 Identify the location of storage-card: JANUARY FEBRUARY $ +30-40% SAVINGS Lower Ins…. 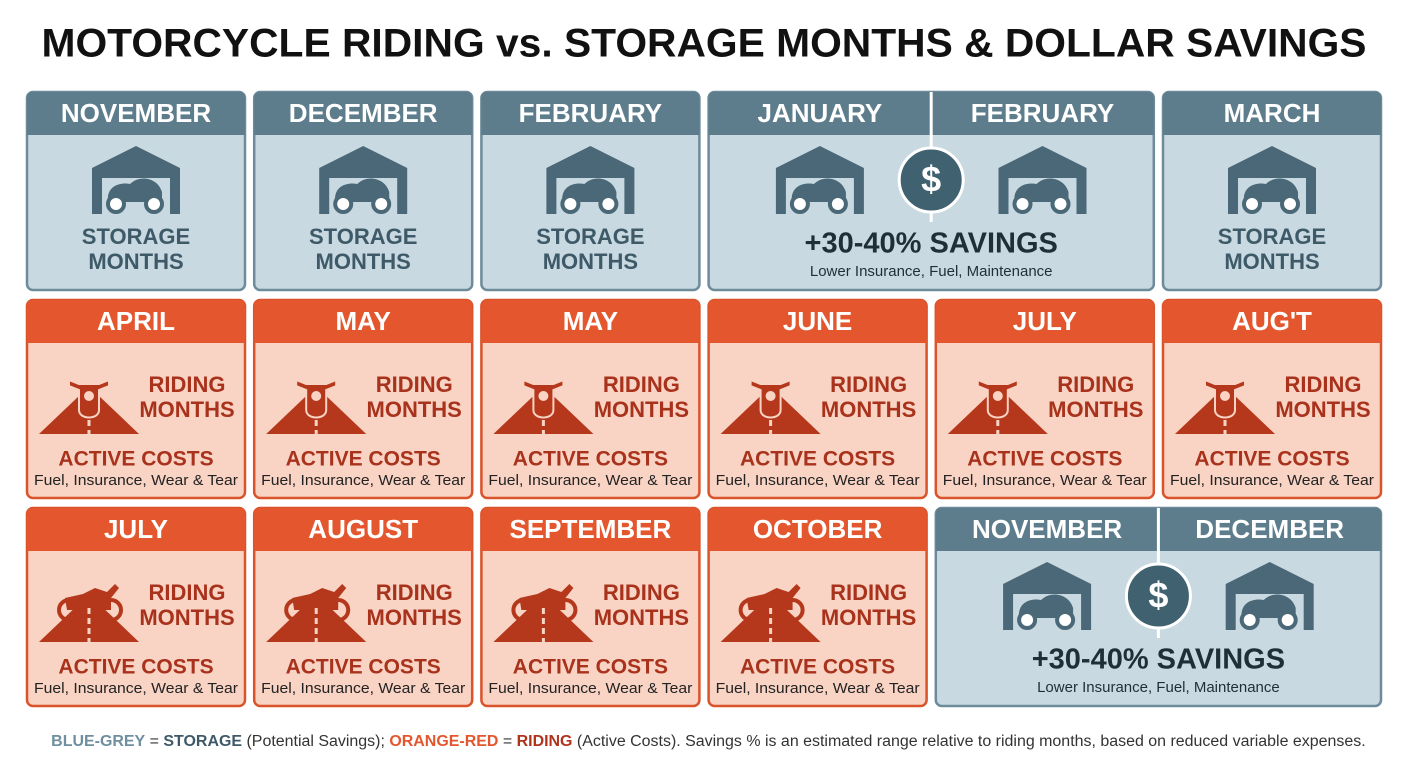
(931, 191).